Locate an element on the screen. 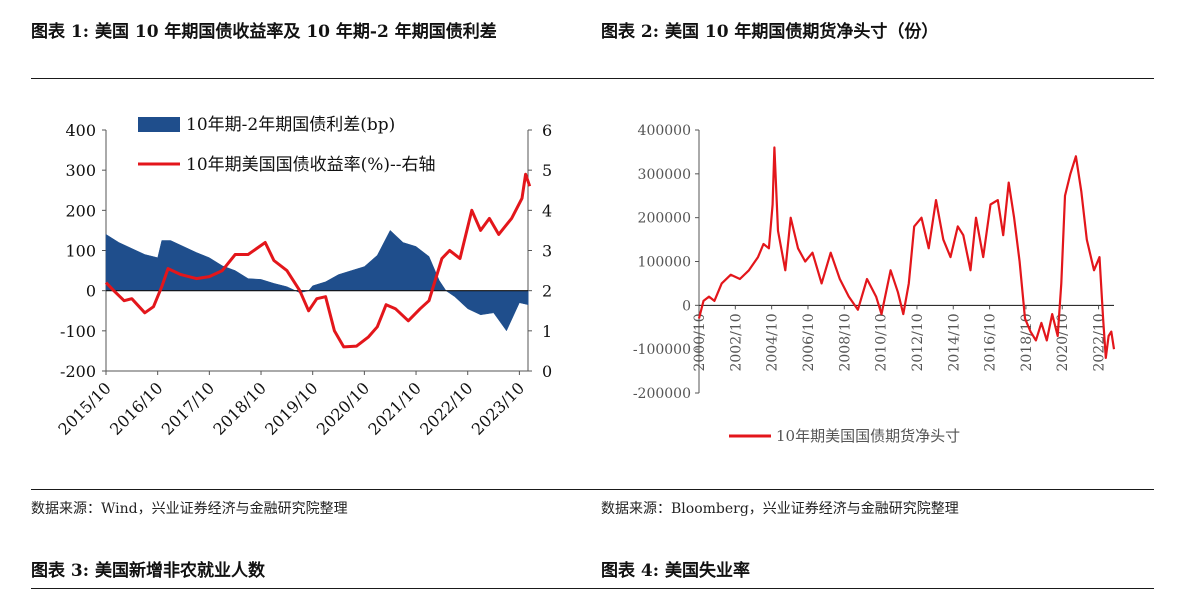  legend-spread-label: 10年期-2年期国债利差(bp) is located at coordinates (290, 125).